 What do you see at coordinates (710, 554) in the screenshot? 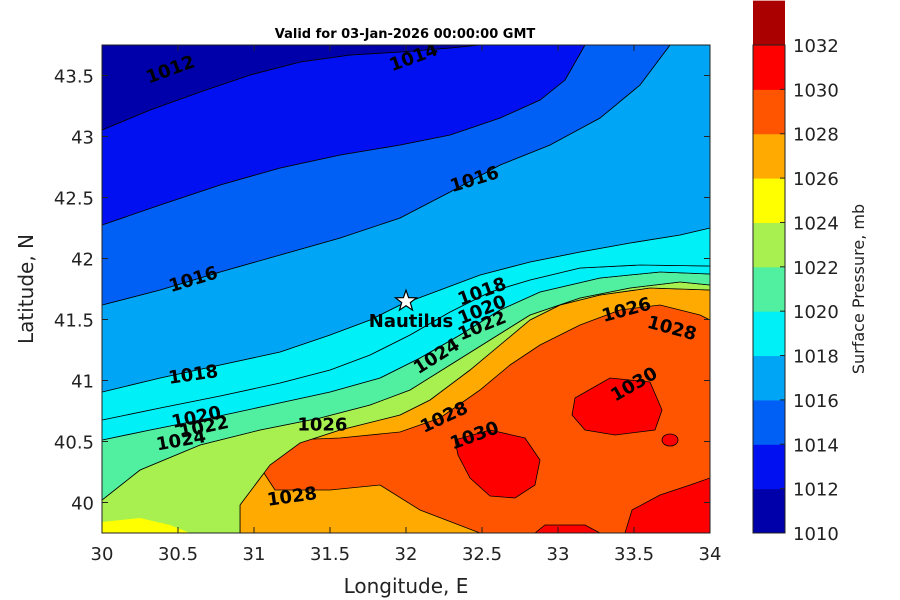
I see `x-tick-label: 34` at bounding box center [710, 554].